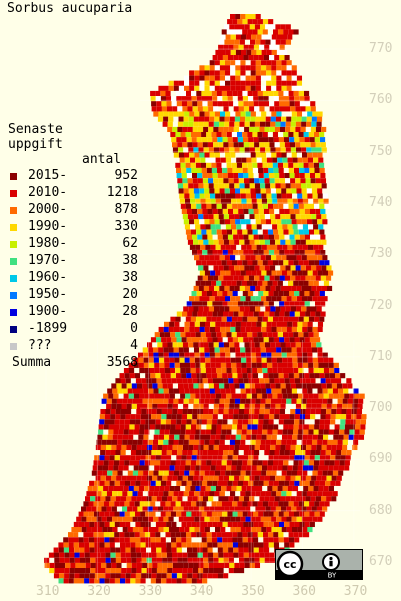 Image resolution: width=401 pixels, height=601 pixels. What do you see at coordinates (319, 564) in the screenshot?
I see `cc-by-license-badge: cc BY` at bounding box center [319, 564].